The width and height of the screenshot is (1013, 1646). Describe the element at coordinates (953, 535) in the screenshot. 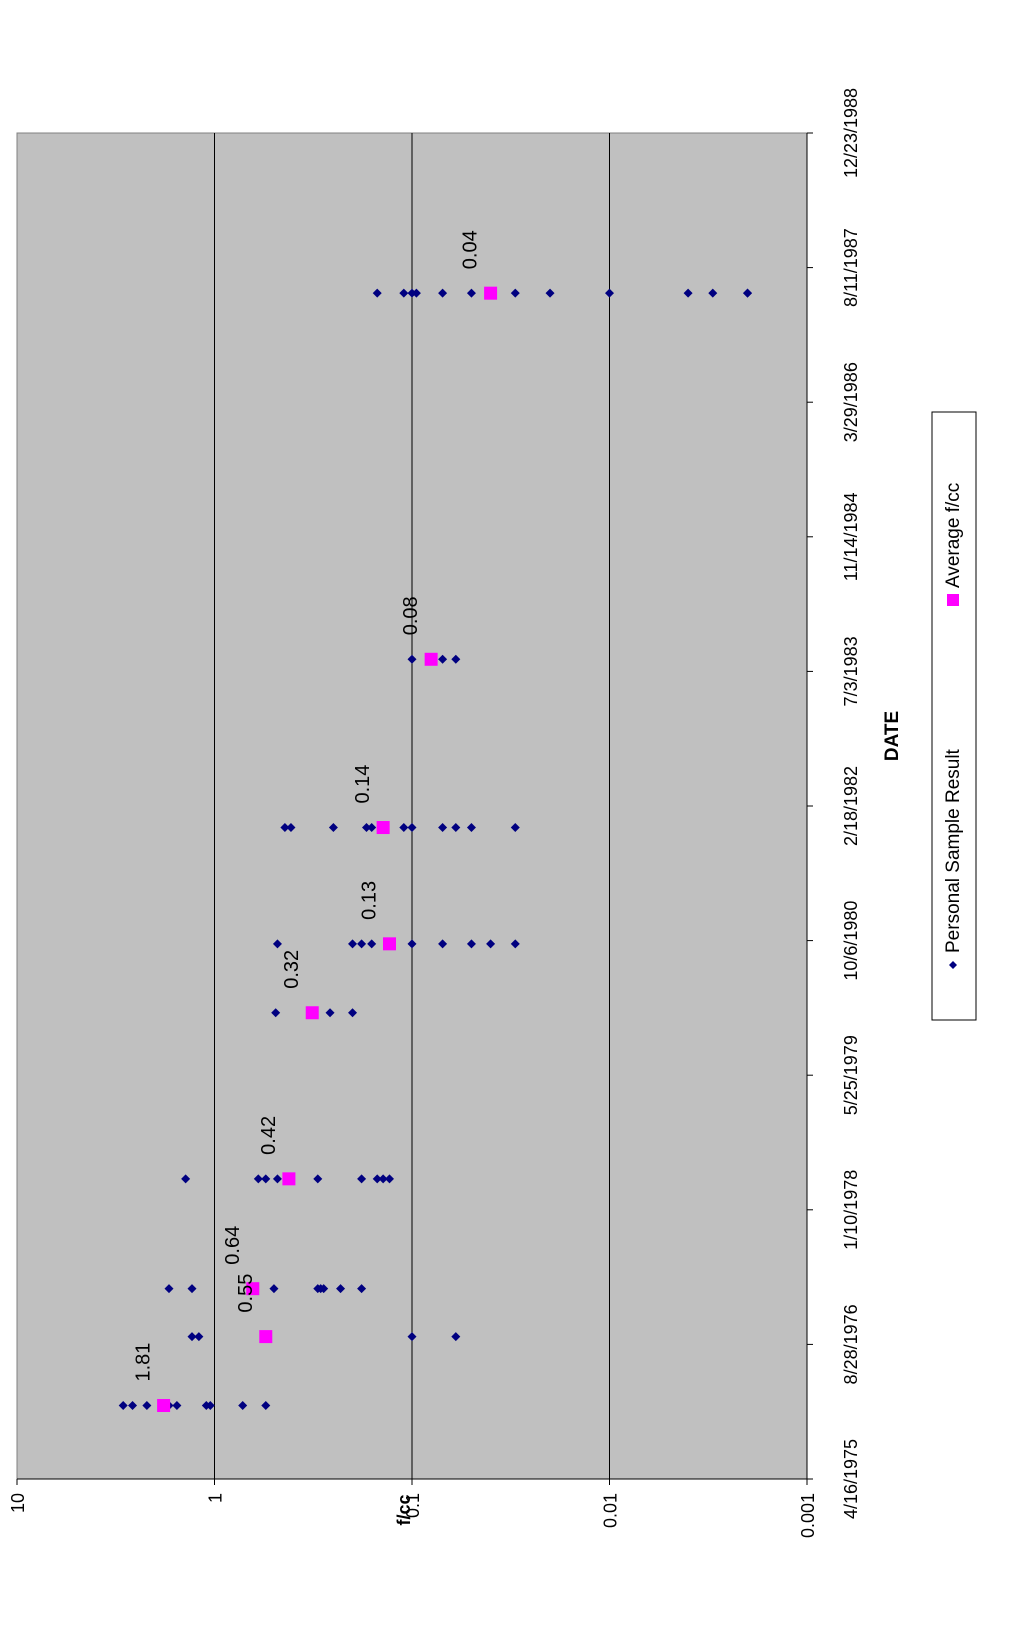

I see `legend-label-average: Average f/cc` at that location.